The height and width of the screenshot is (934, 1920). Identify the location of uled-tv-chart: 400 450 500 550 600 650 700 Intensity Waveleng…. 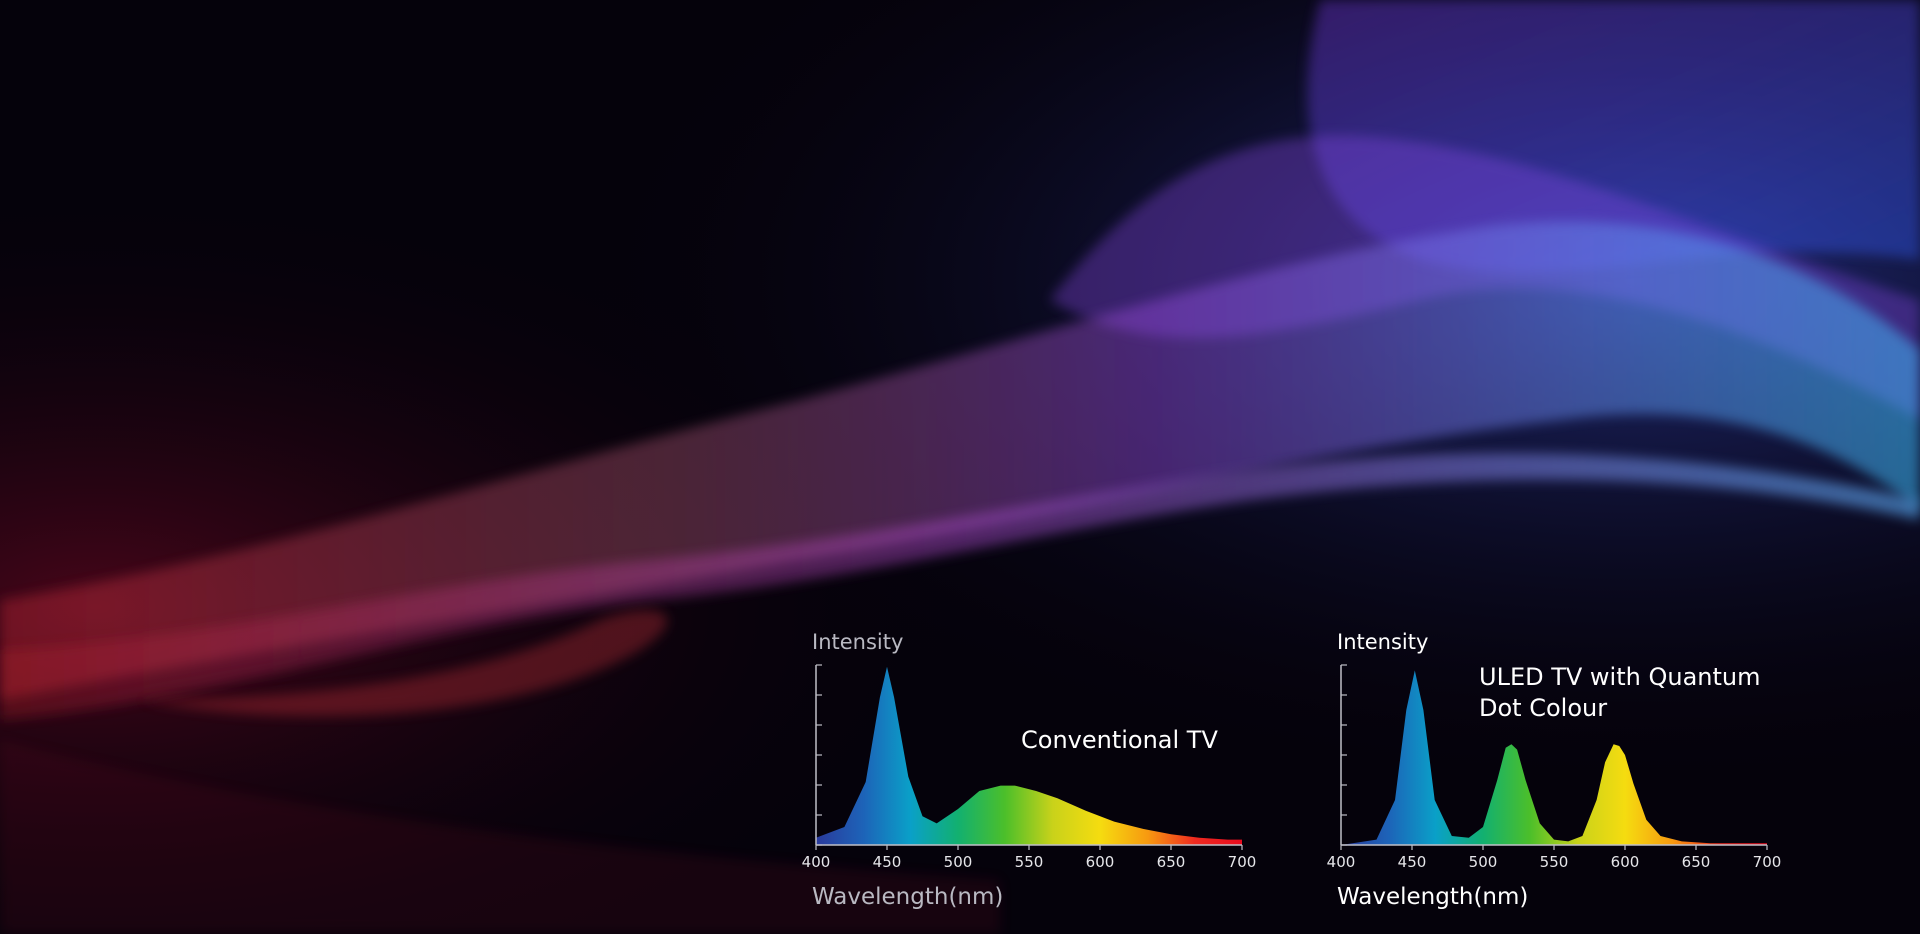
(1585, 770).